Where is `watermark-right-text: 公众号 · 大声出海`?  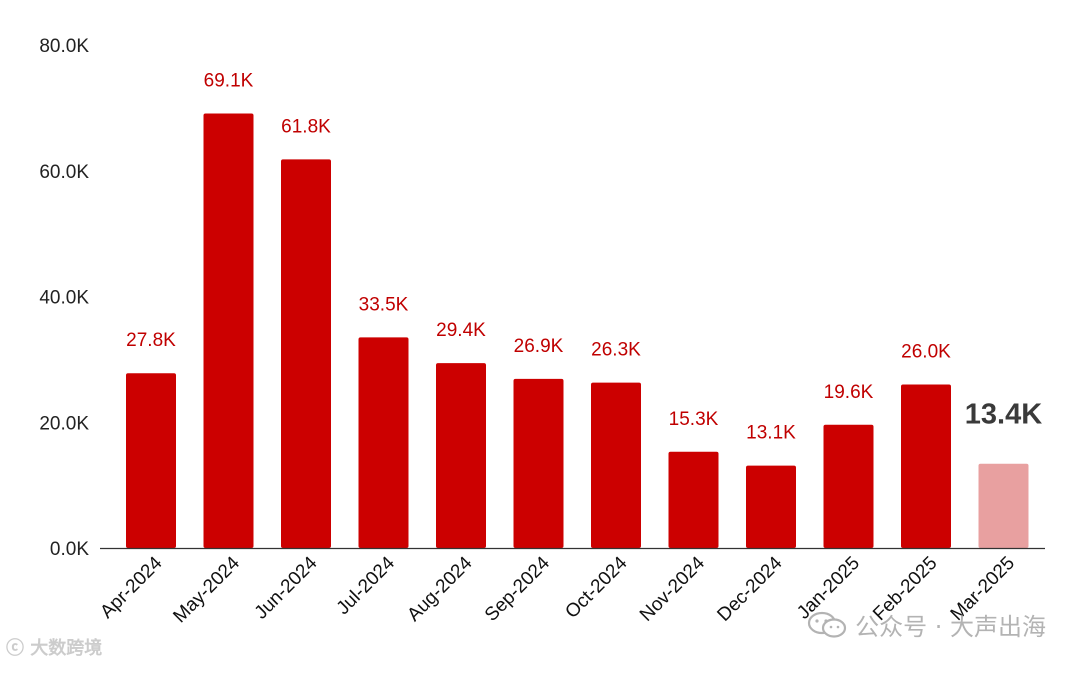
watermark-right-text: 公众号 · 大声出海 is located at coordinates (950, 627).